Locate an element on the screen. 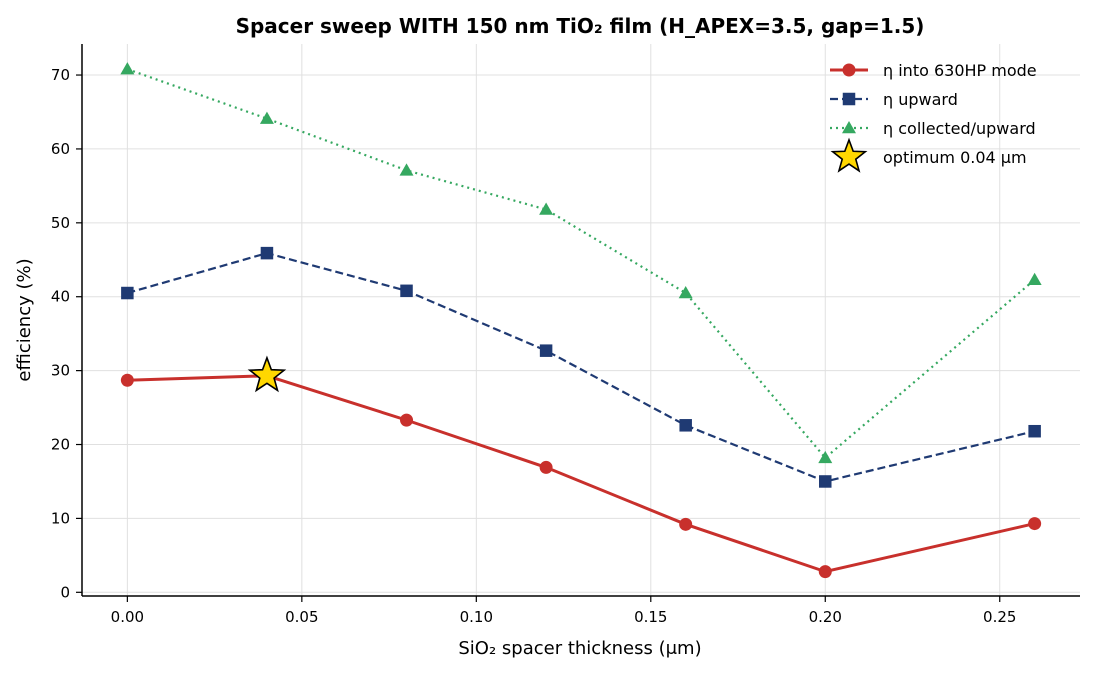 The image size is (1094, 673). legend-label: optimum 0.04 μm is located at coordinates (955, 157).